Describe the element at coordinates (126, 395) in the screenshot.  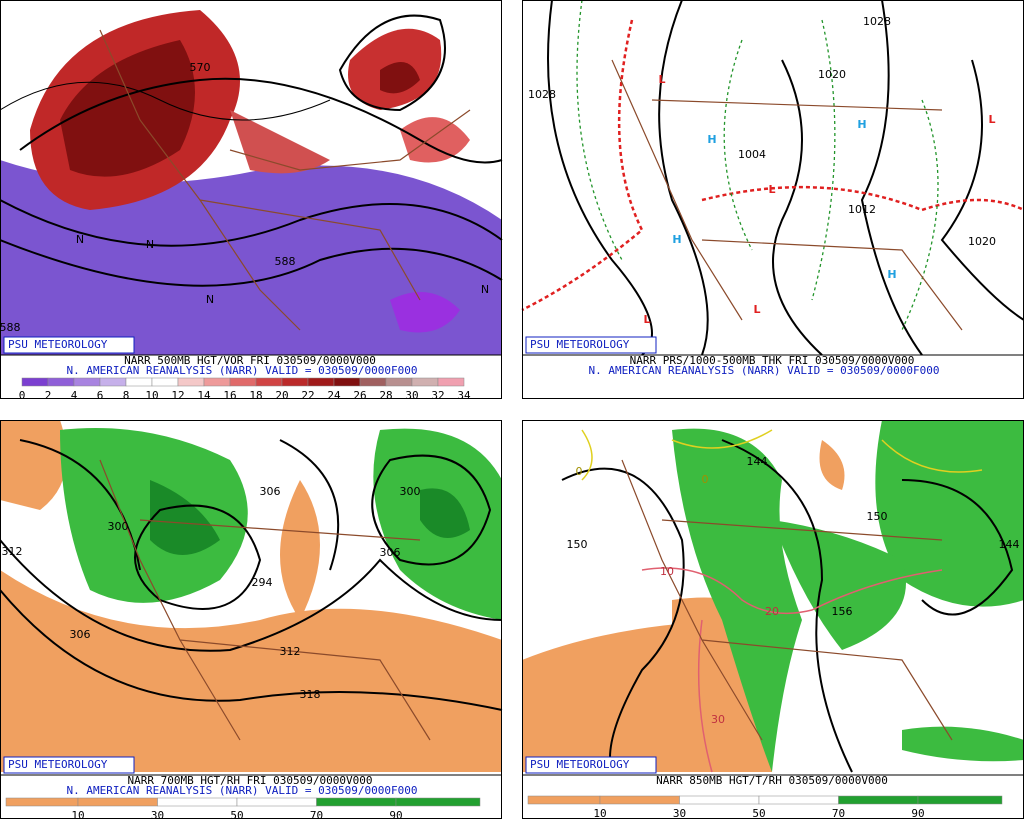
I see `colorbar-label: 8` at that location.